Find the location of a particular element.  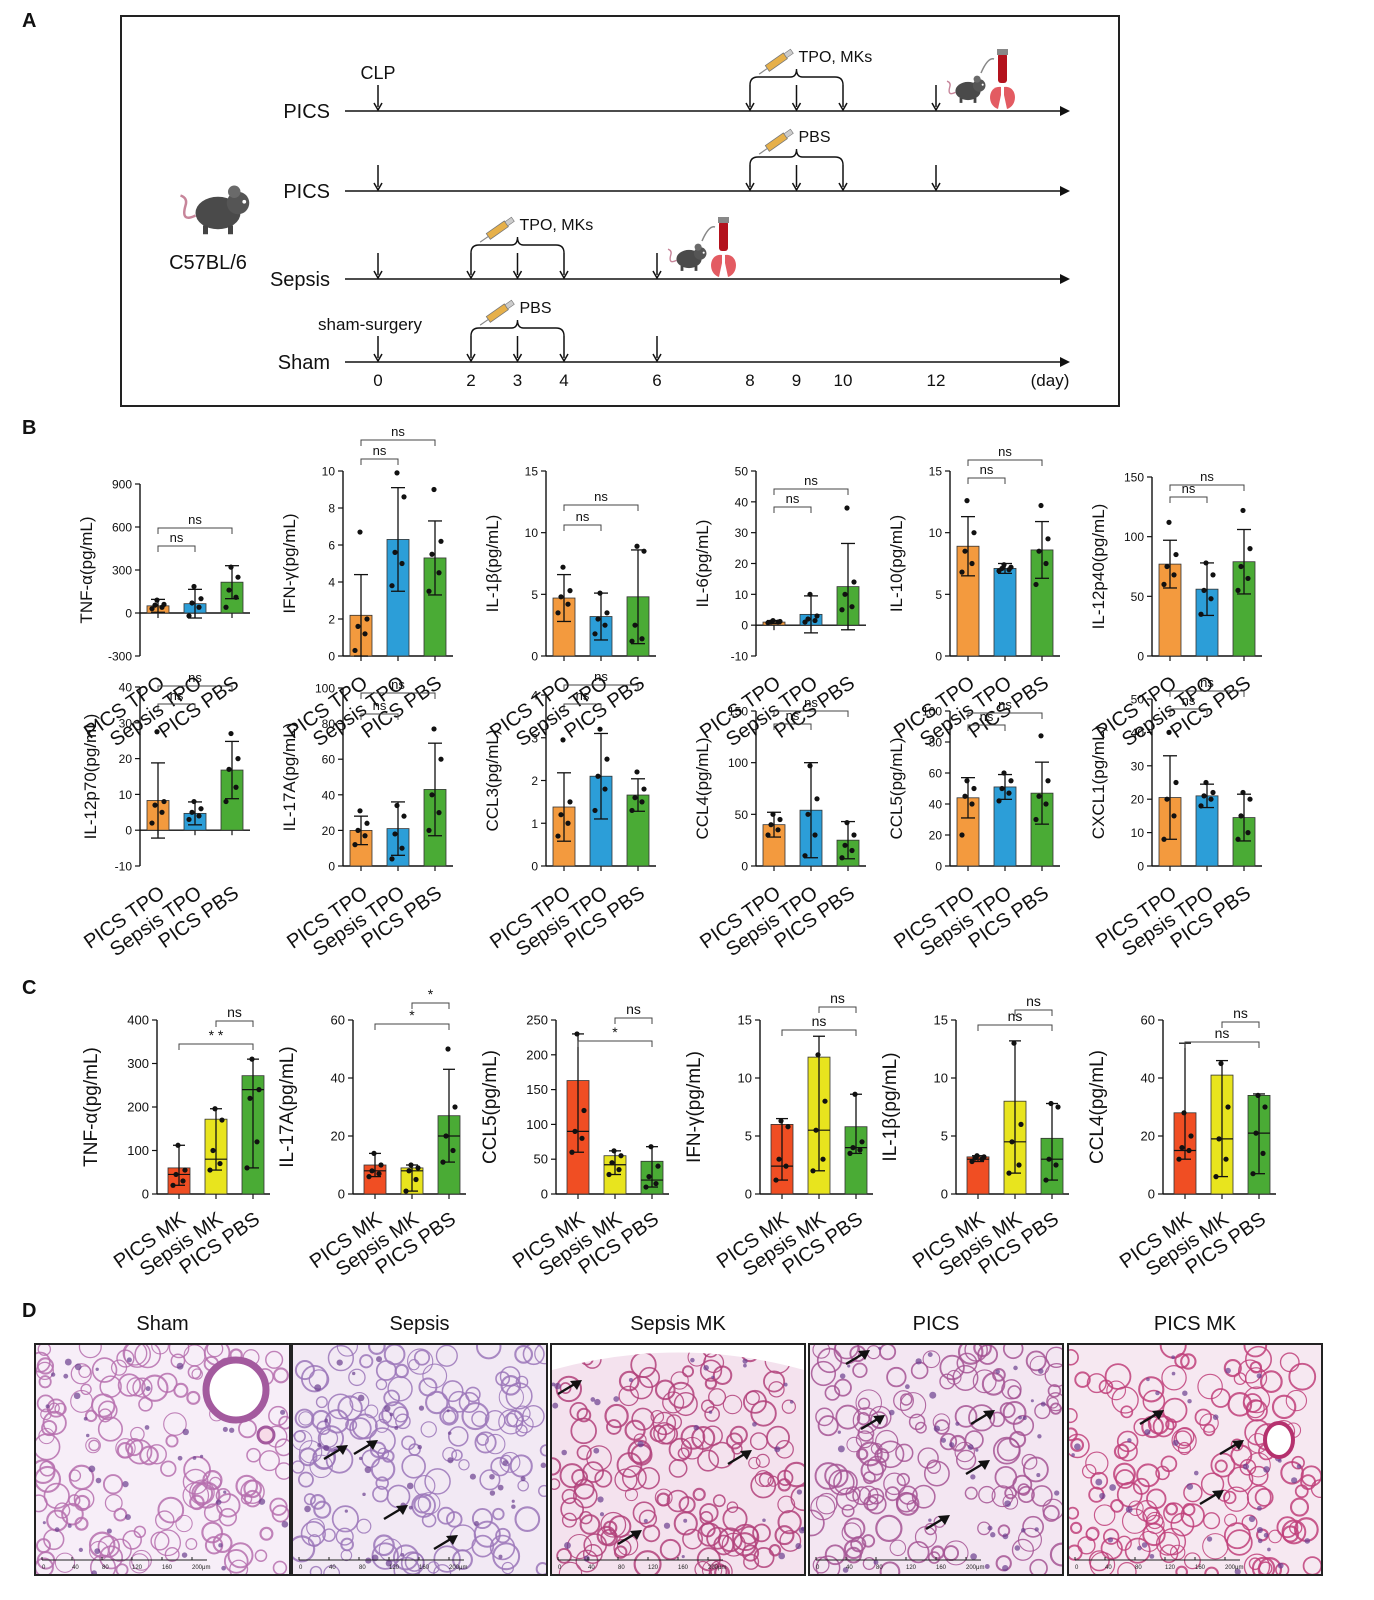

blood-tube is located at coordinates (1002, 68).